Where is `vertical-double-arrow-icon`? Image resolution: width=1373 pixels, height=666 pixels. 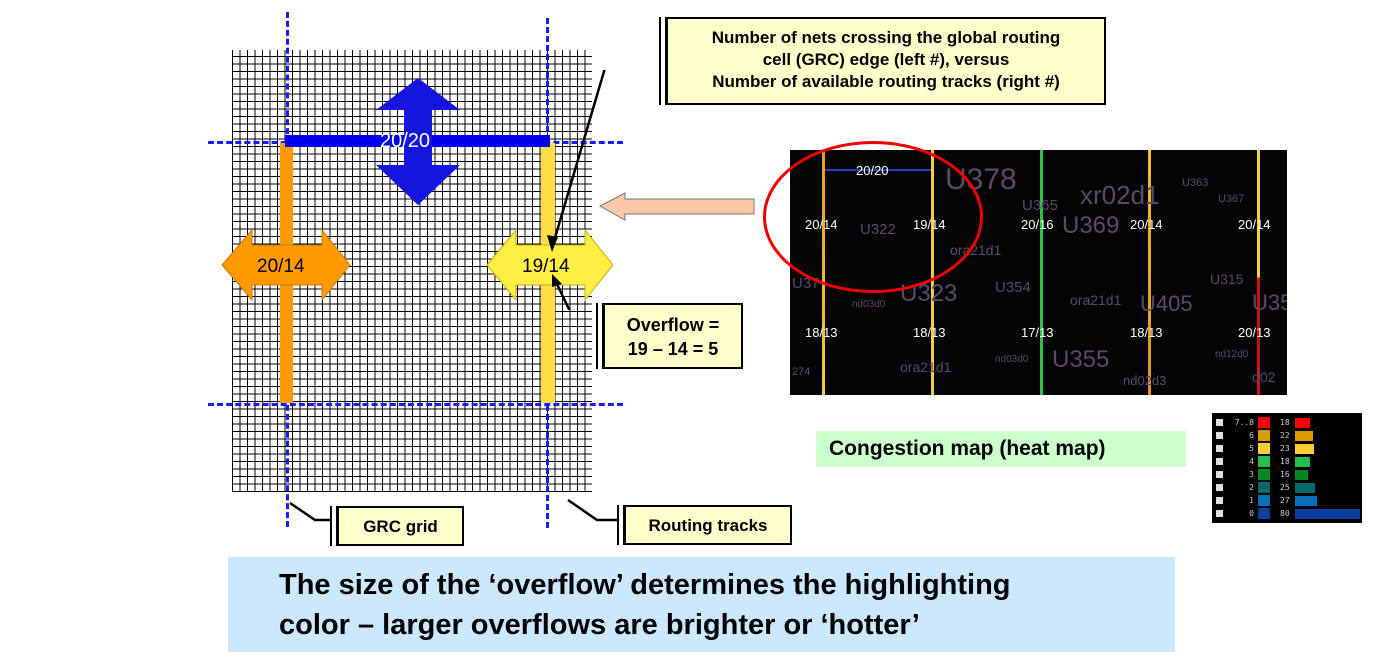
vertical-double-arrow-icon is located at coordinates (418, 141).